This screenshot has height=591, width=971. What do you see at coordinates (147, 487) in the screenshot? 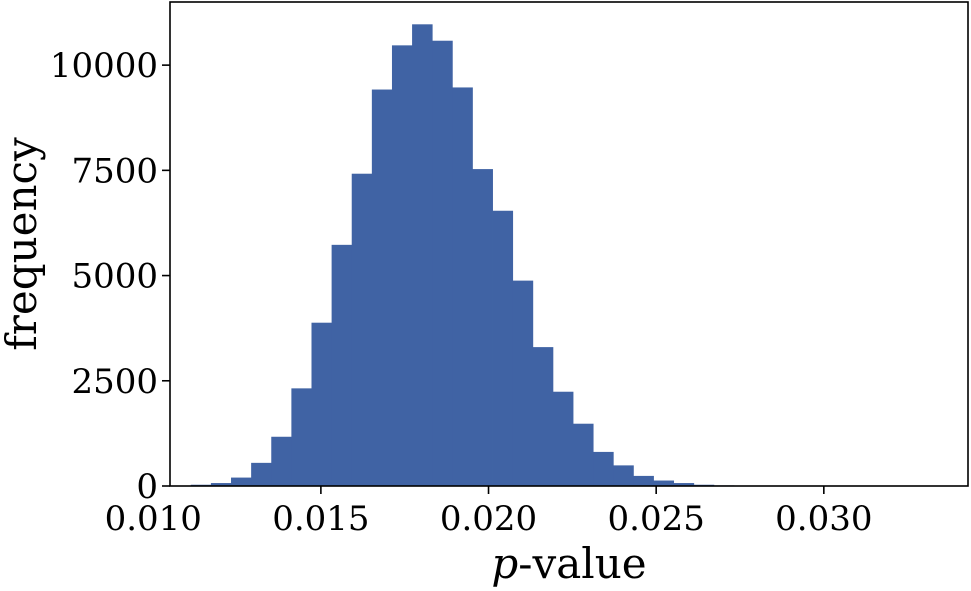
I see `y-tick-label-0: 0` at bounding box center [147, 487].